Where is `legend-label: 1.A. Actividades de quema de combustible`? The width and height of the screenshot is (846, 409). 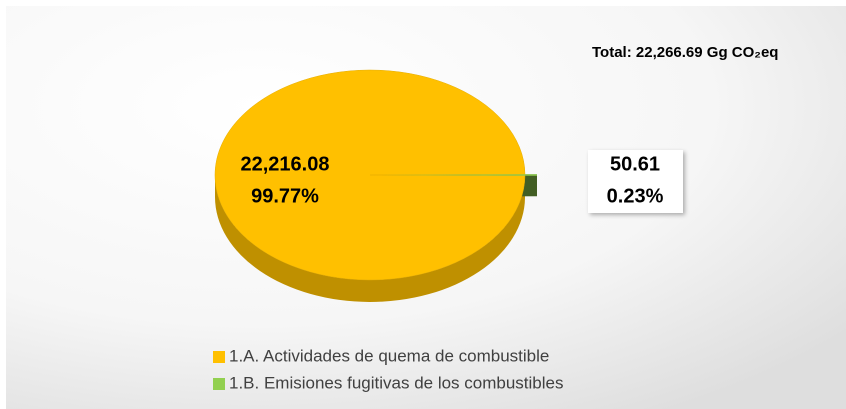 legend-label: 1.A. Actividades de quema de combustible is located at coordinates (389, 355).